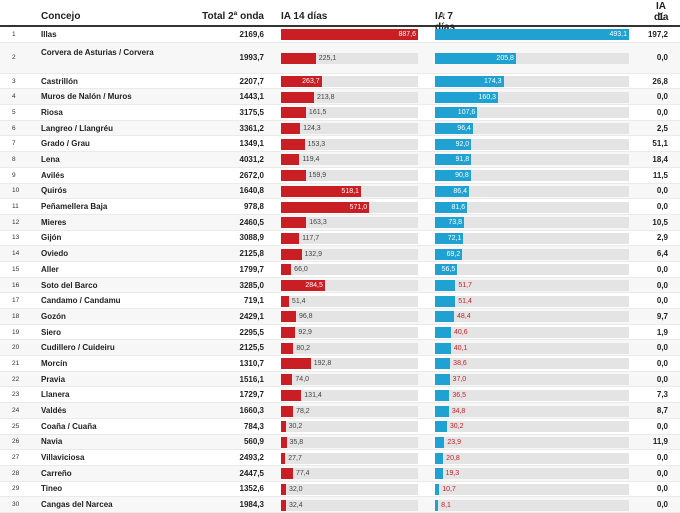  I want to click on table-row: 25 Coaña / Cuaña 784,3 30,2 30,2 0,0, so click(340, 427).